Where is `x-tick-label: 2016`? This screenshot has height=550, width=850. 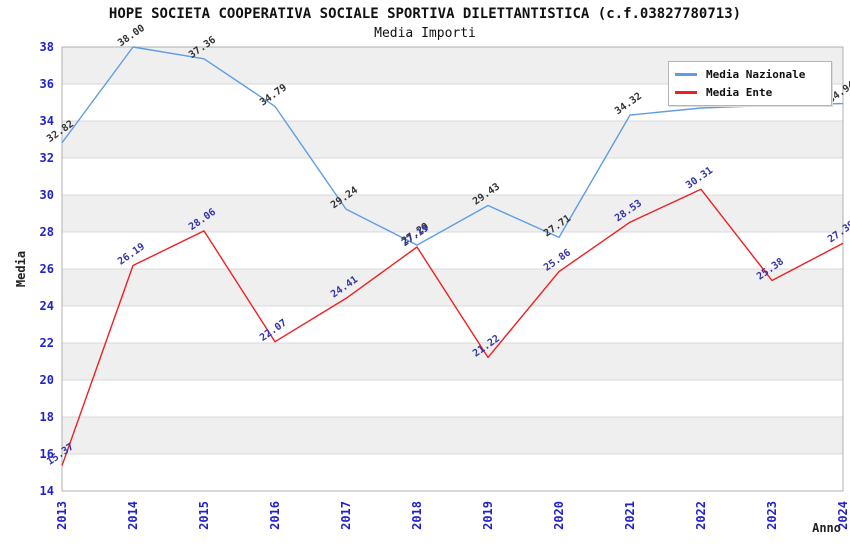
x-tick-label: 2016 is located at coordinates (275, 515).